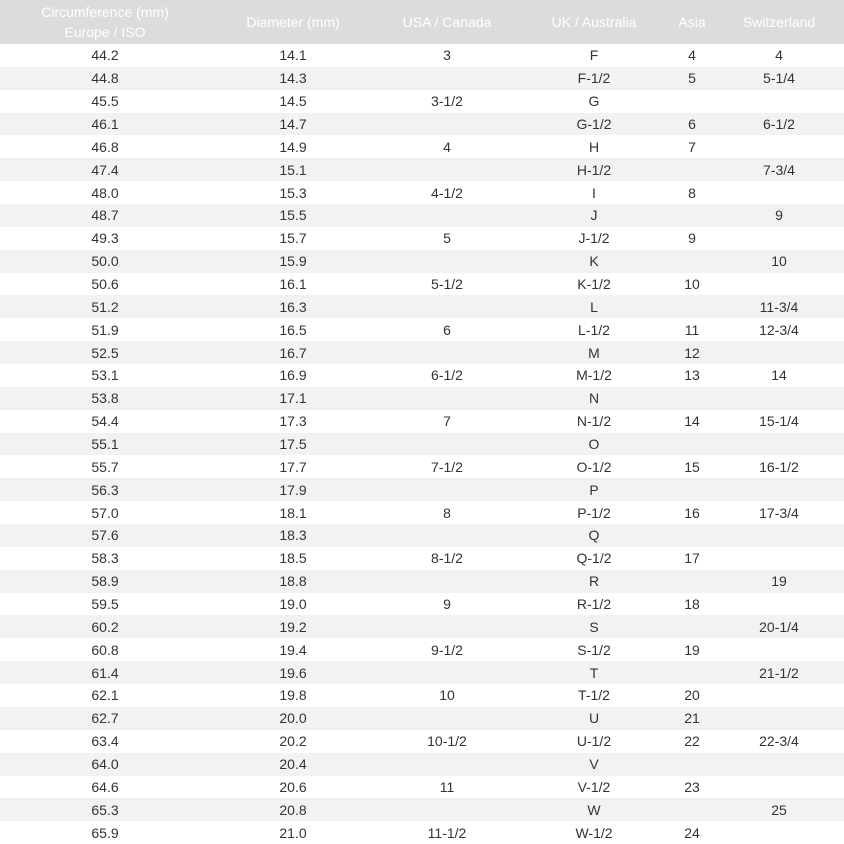  I want to click on cell-diameter: 16.5, so click(293, 330).